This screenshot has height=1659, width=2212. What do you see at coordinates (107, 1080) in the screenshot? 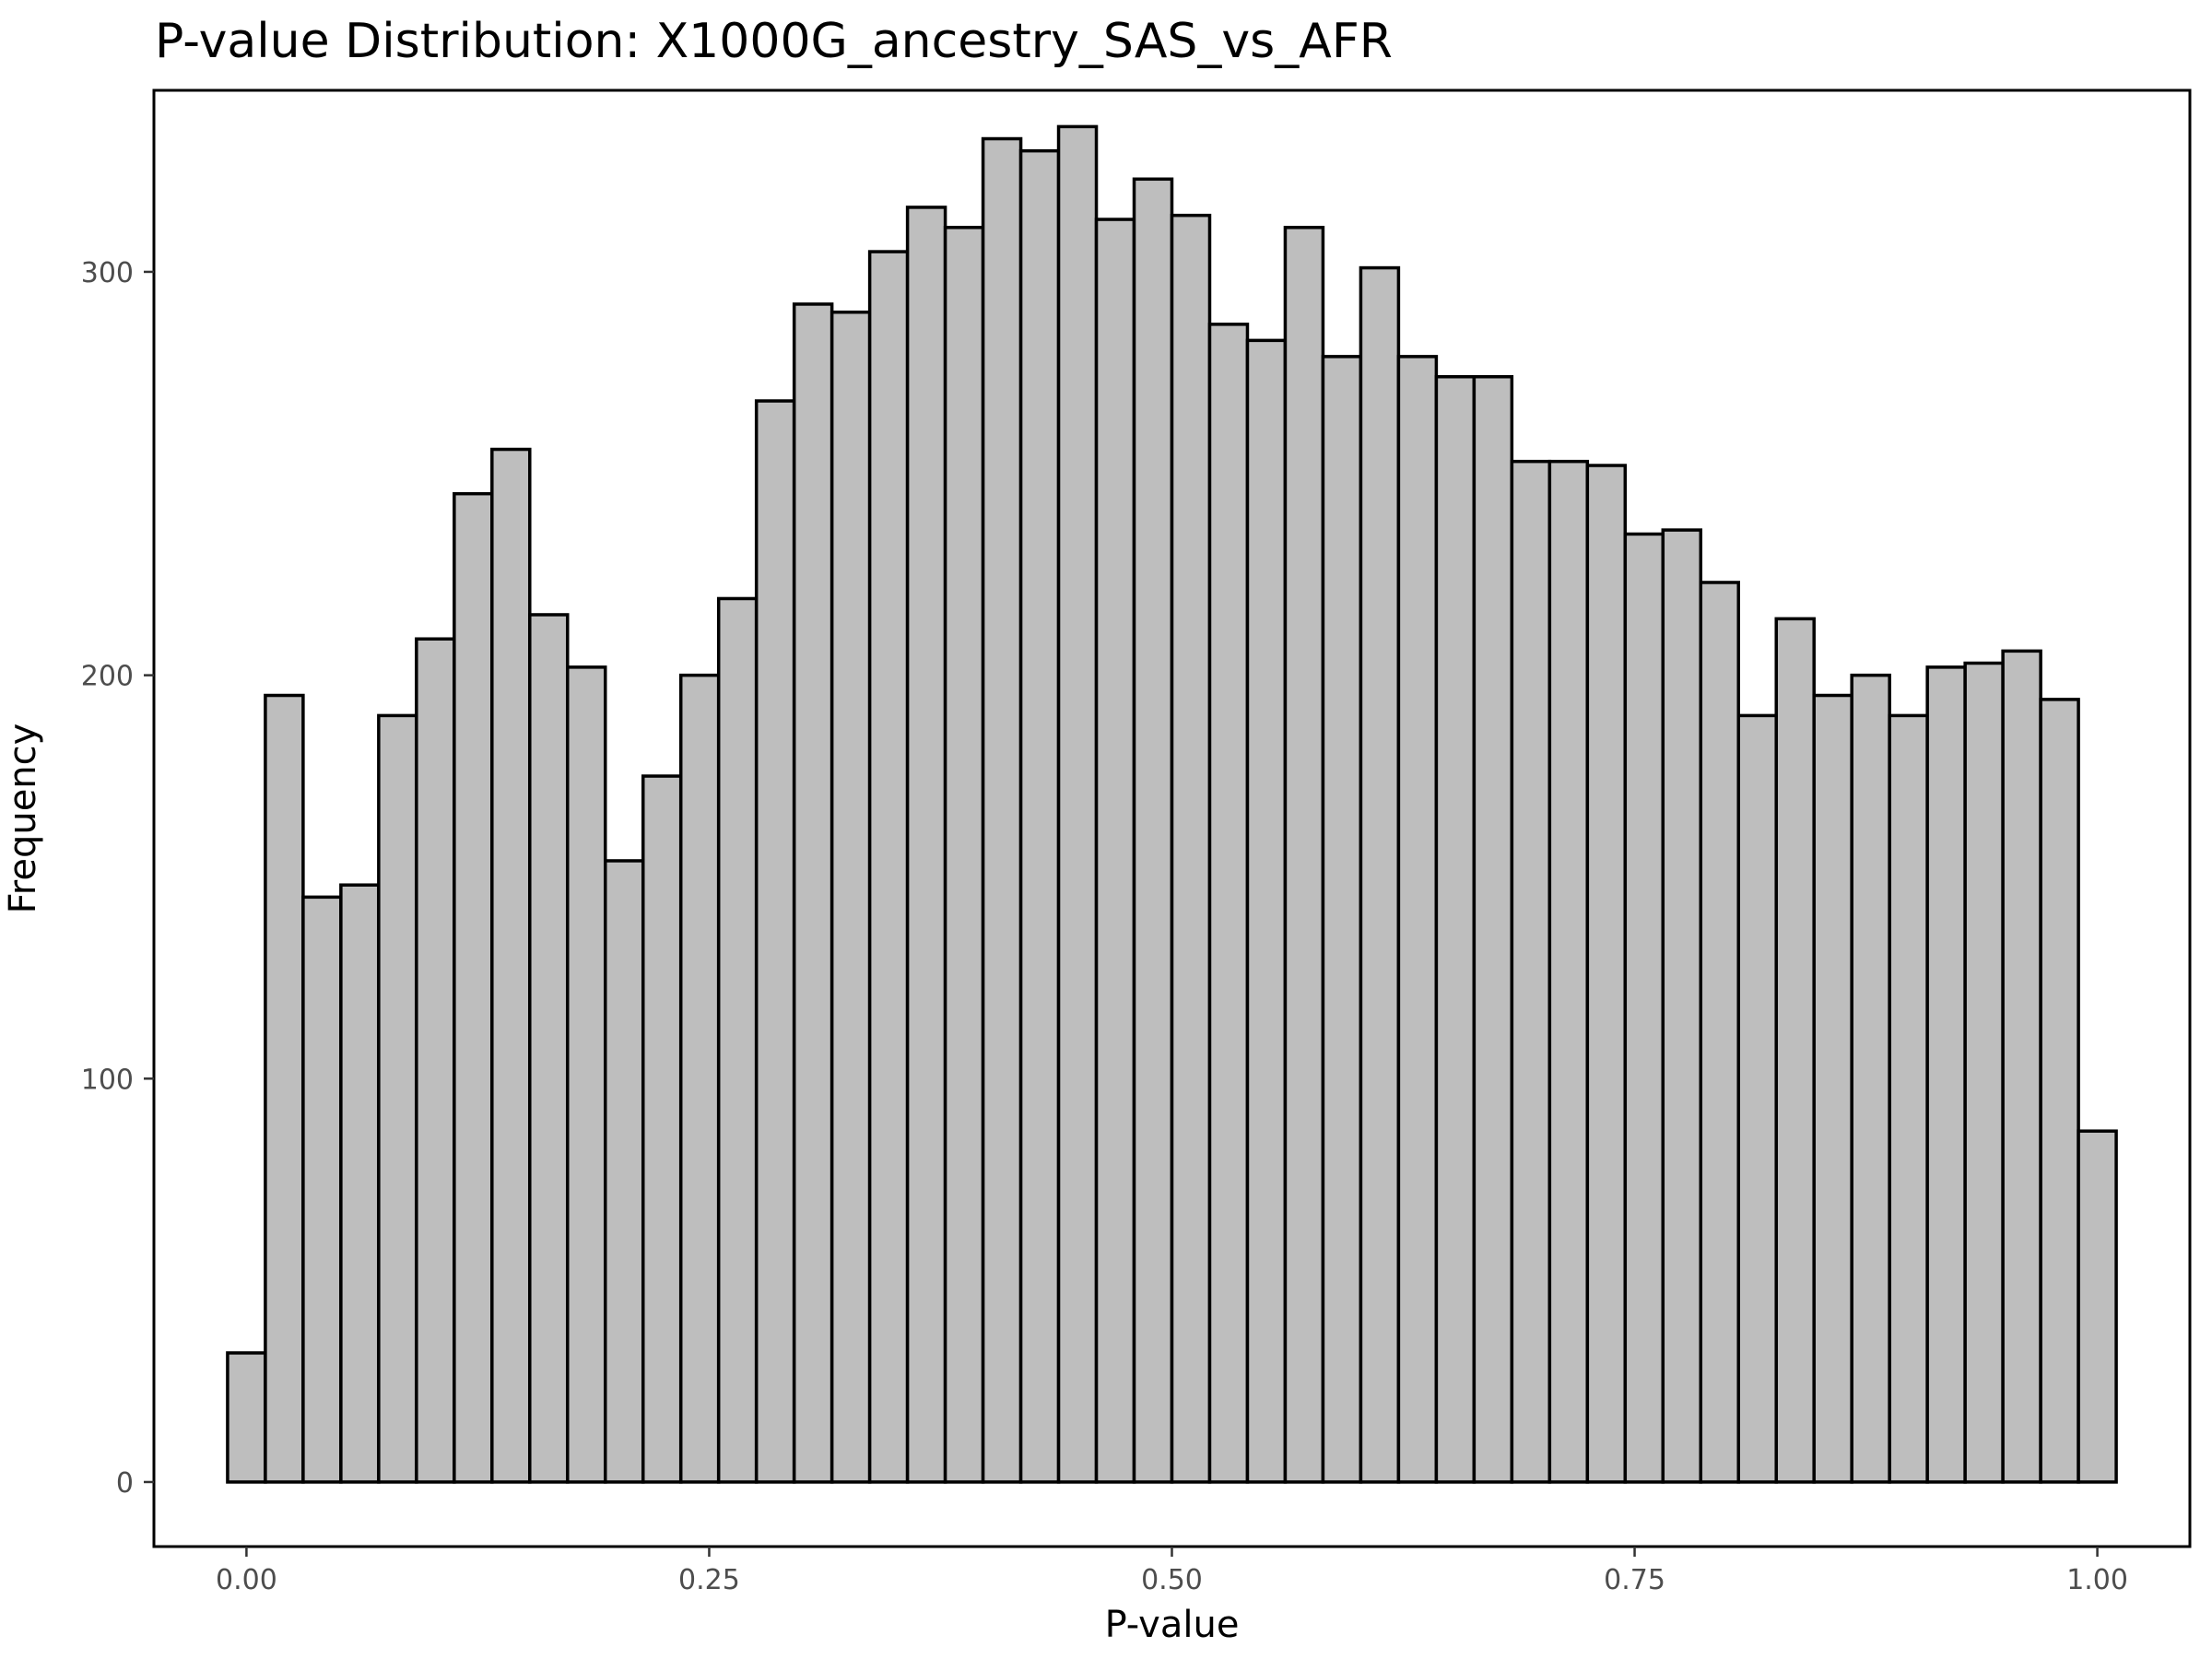
I see `y-tick-label: 100` at bounding box center [107, 1080].